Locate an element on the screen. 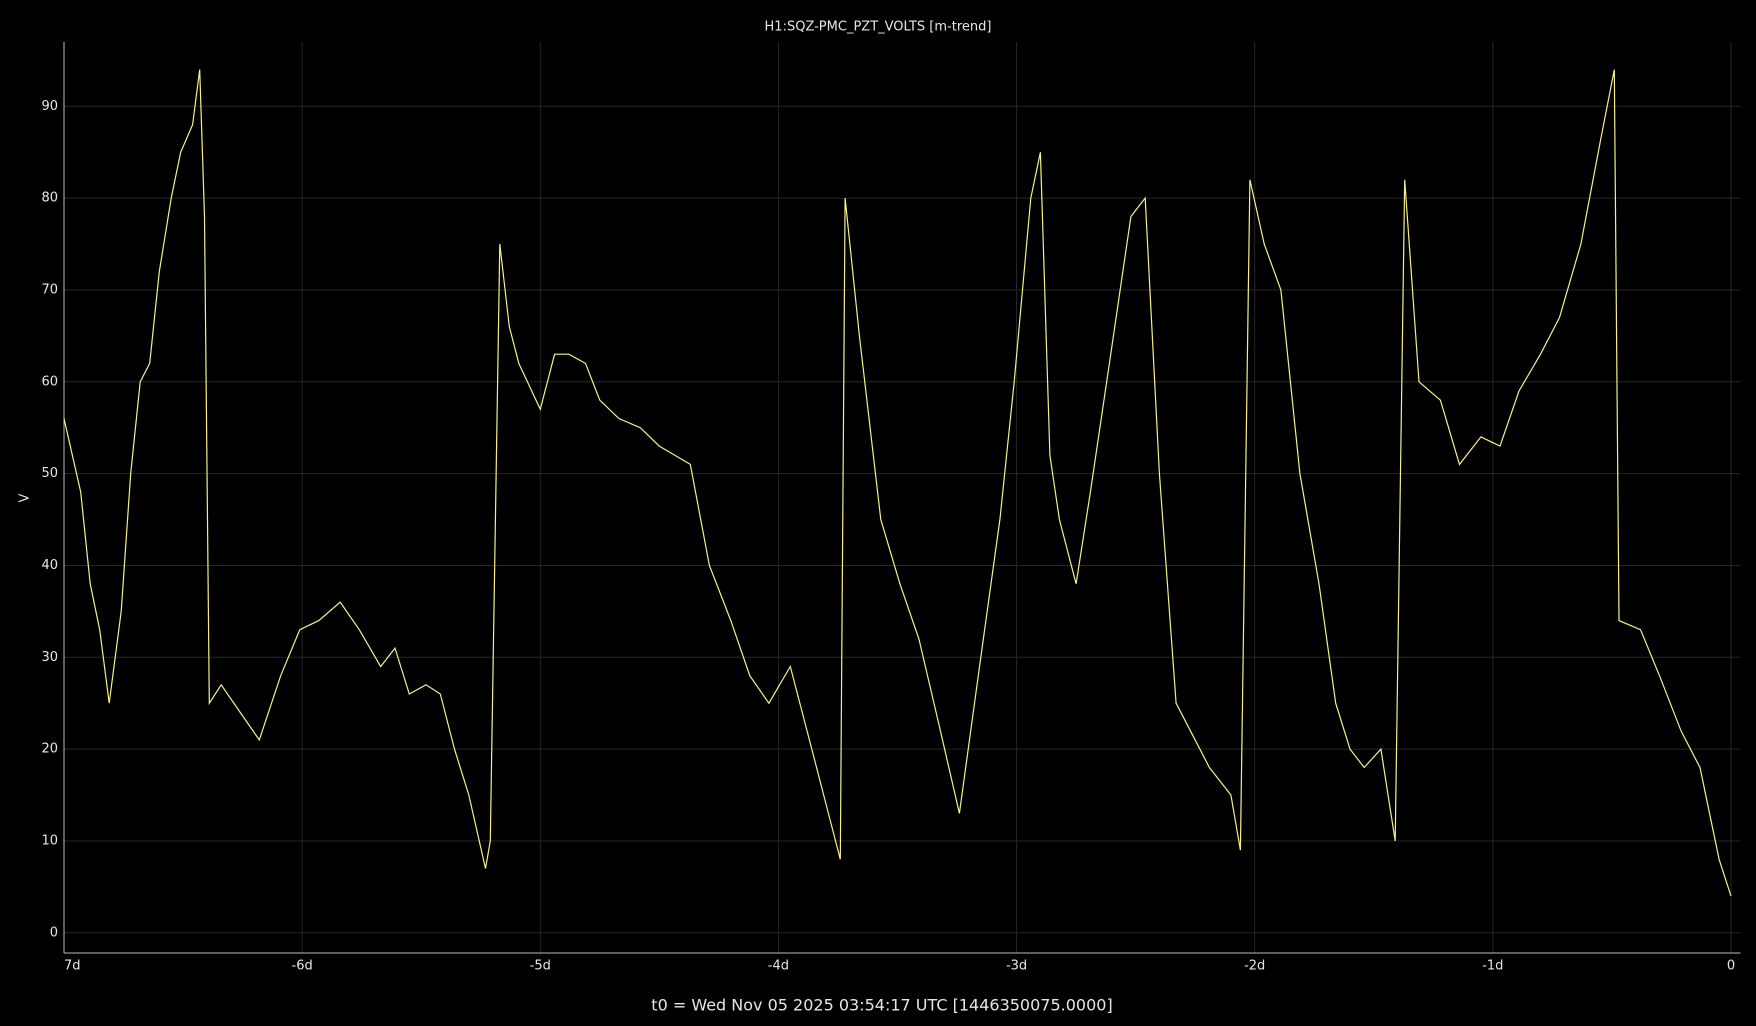  y-tick-label: 90 is located at coordinates (49, 106).